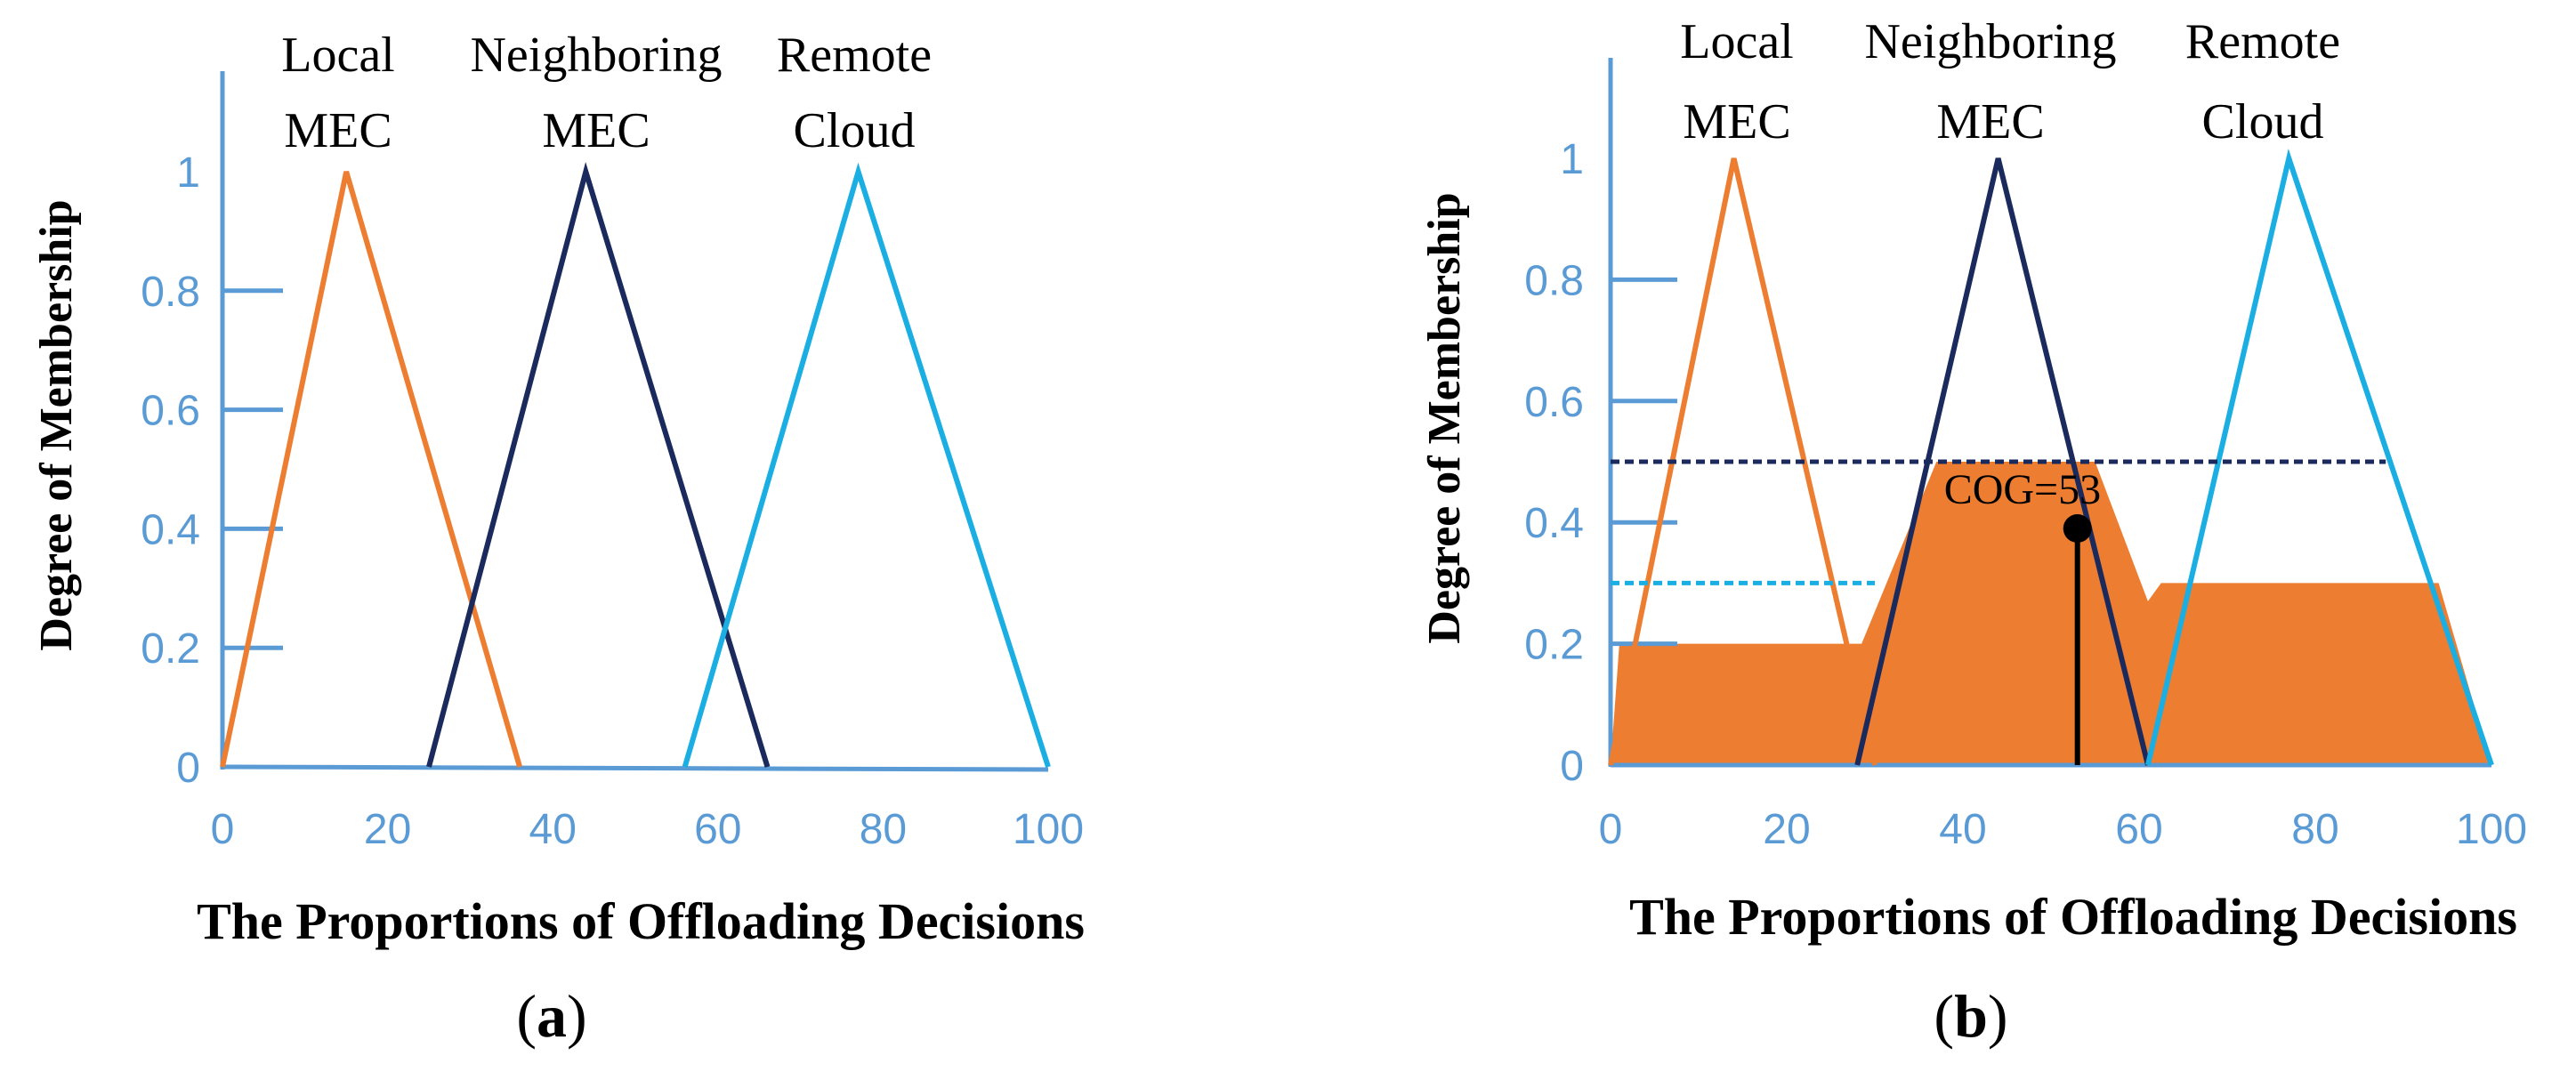 The width and height of the screenshot is (2576, 1072). Describe the element at coordinates (635, 768) in the screenshot. I see `x-axis-line` at that location.